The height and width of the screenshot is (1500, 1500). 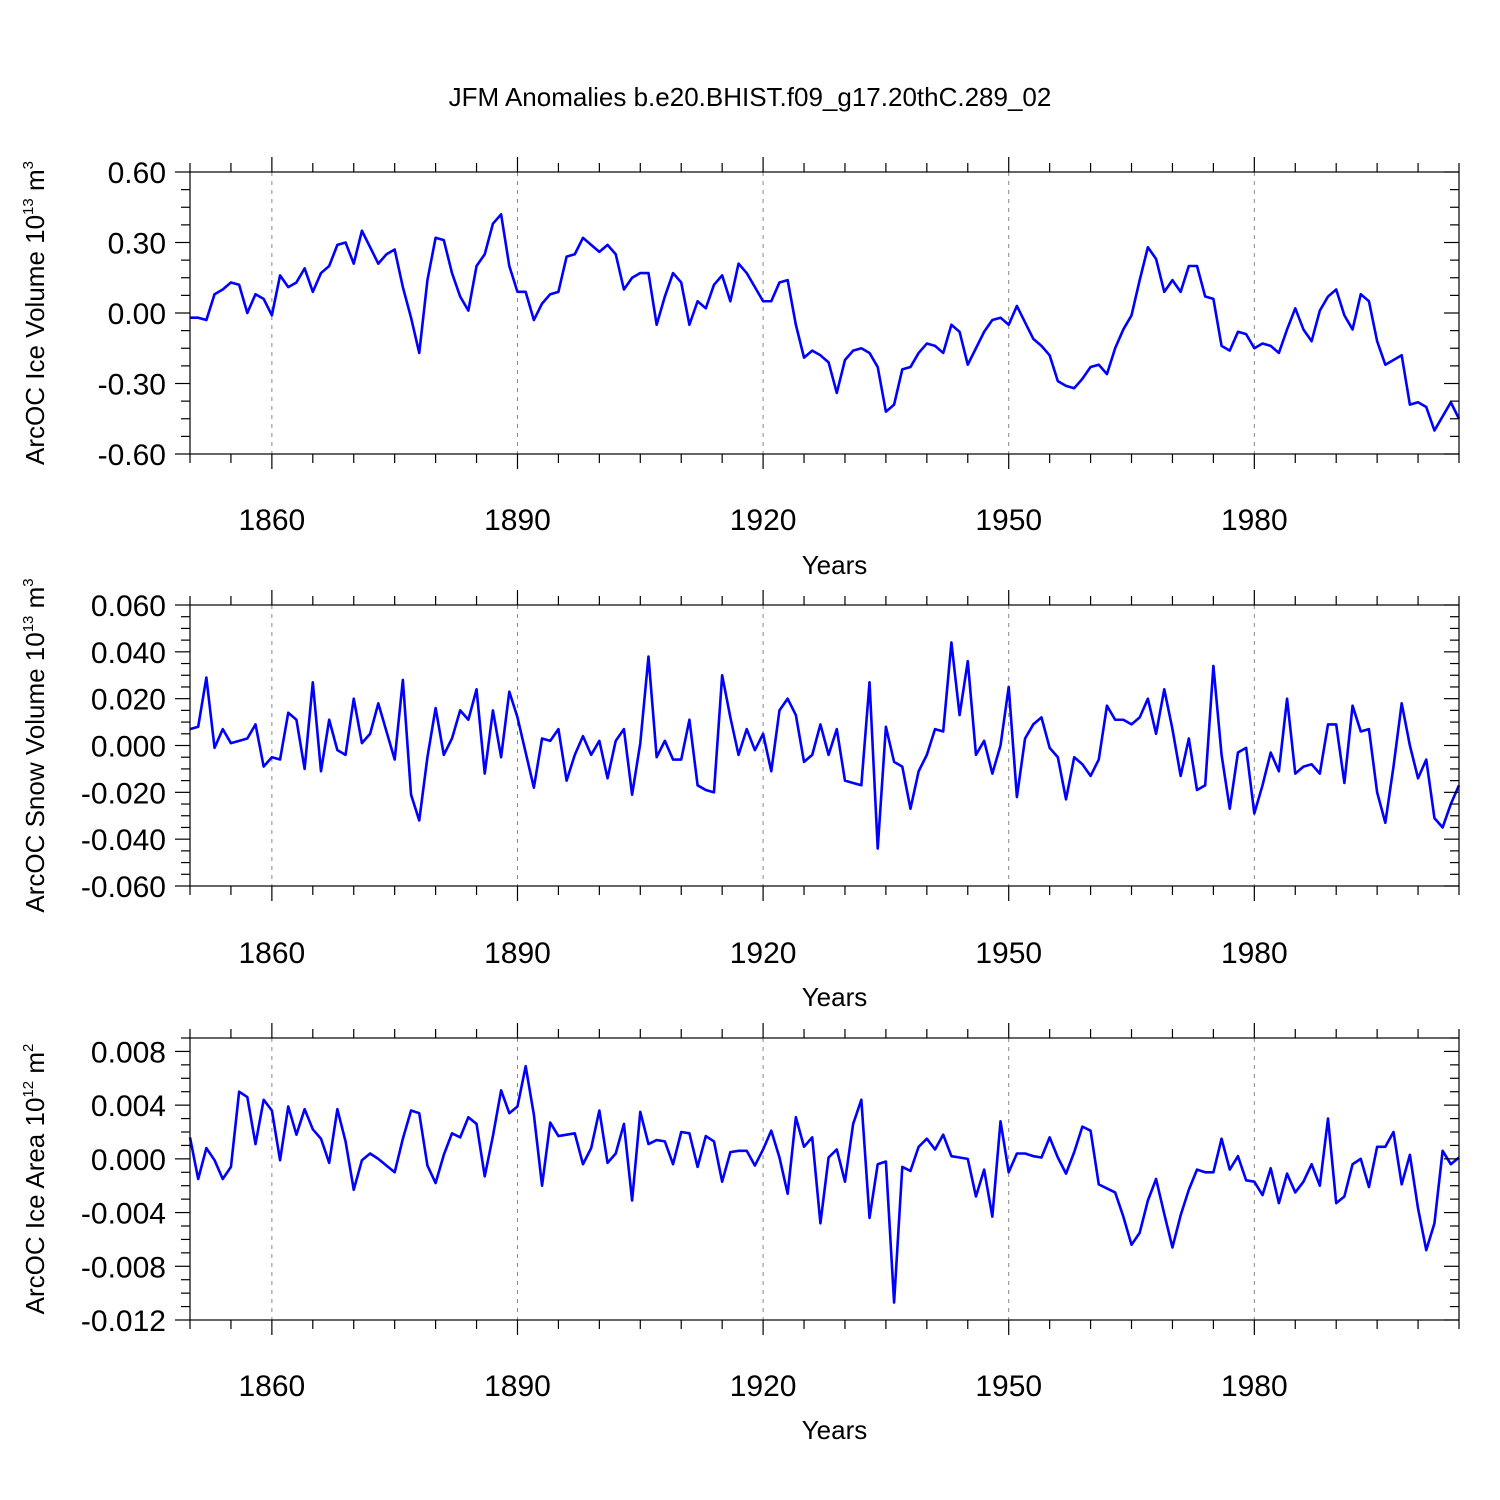 I want to click on y-axis-title-prefix: ArcOC Snow Volume 10, so click(x=35, y=772).